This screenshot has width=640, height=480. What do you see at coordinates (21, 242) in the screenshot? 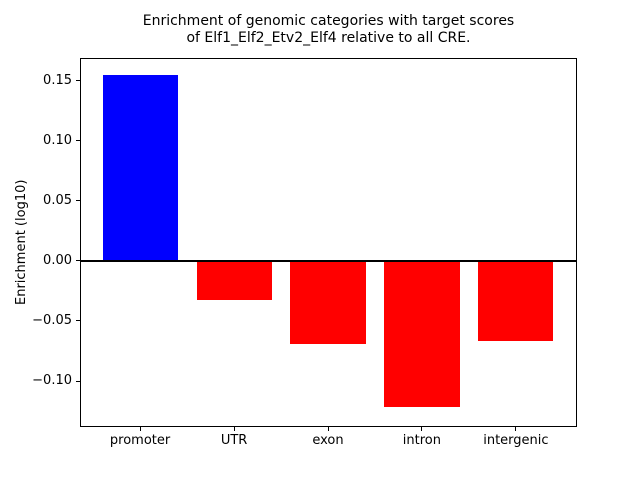
I see `y-axis-label: Enrichment (log10)` at bounding box center [21, 242].